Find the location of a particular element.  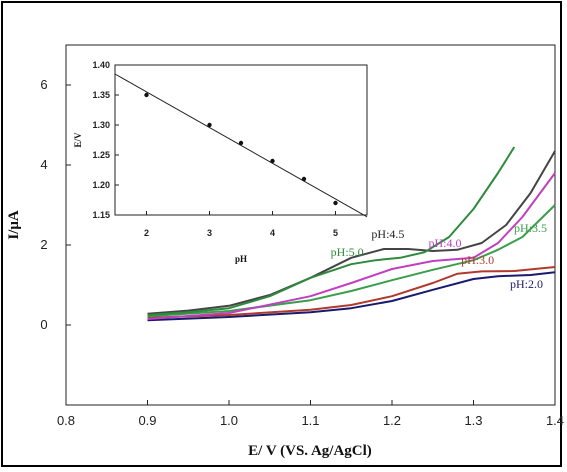

inset-x-tick-label: 4 is located at coordinates (272, 233).